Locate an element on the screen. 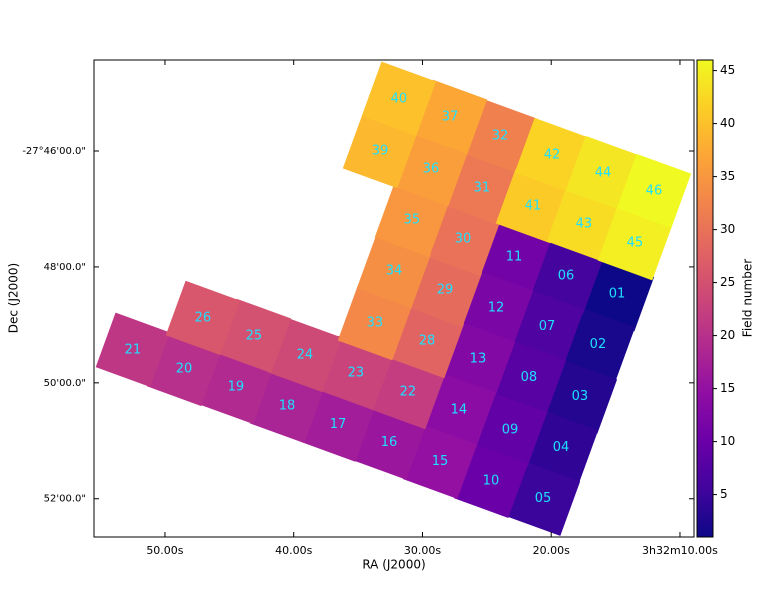 Image resolution: width=763 pixels, height=599 pixels. field-label: 08 is located at coordinates (529, 377).